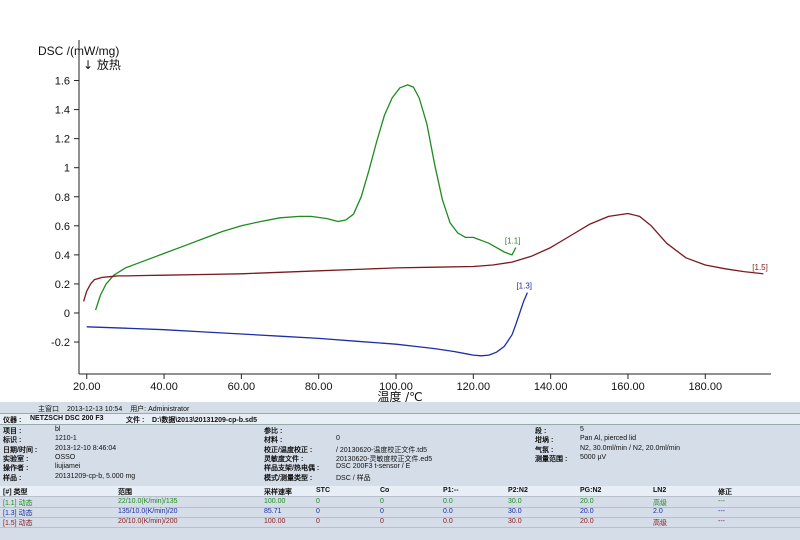  Describe the element at coordinates (385, 490) in the screenshot. I see `table-cell: Co` at that location.